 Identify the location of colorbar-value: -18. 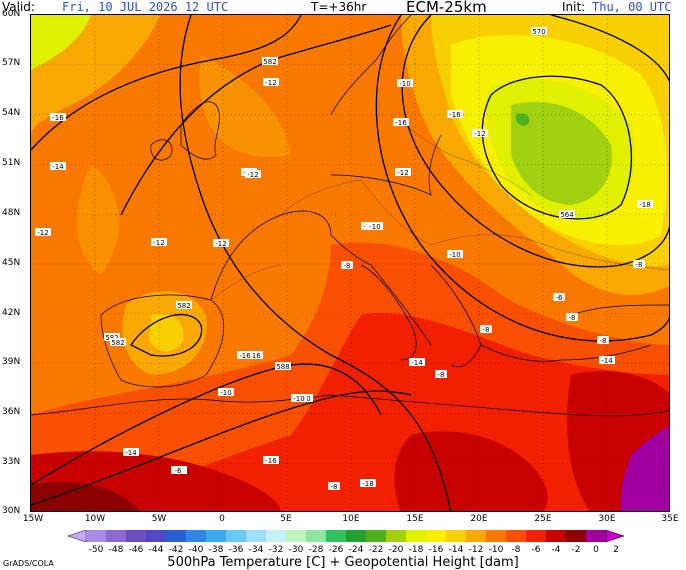
(416, 550).